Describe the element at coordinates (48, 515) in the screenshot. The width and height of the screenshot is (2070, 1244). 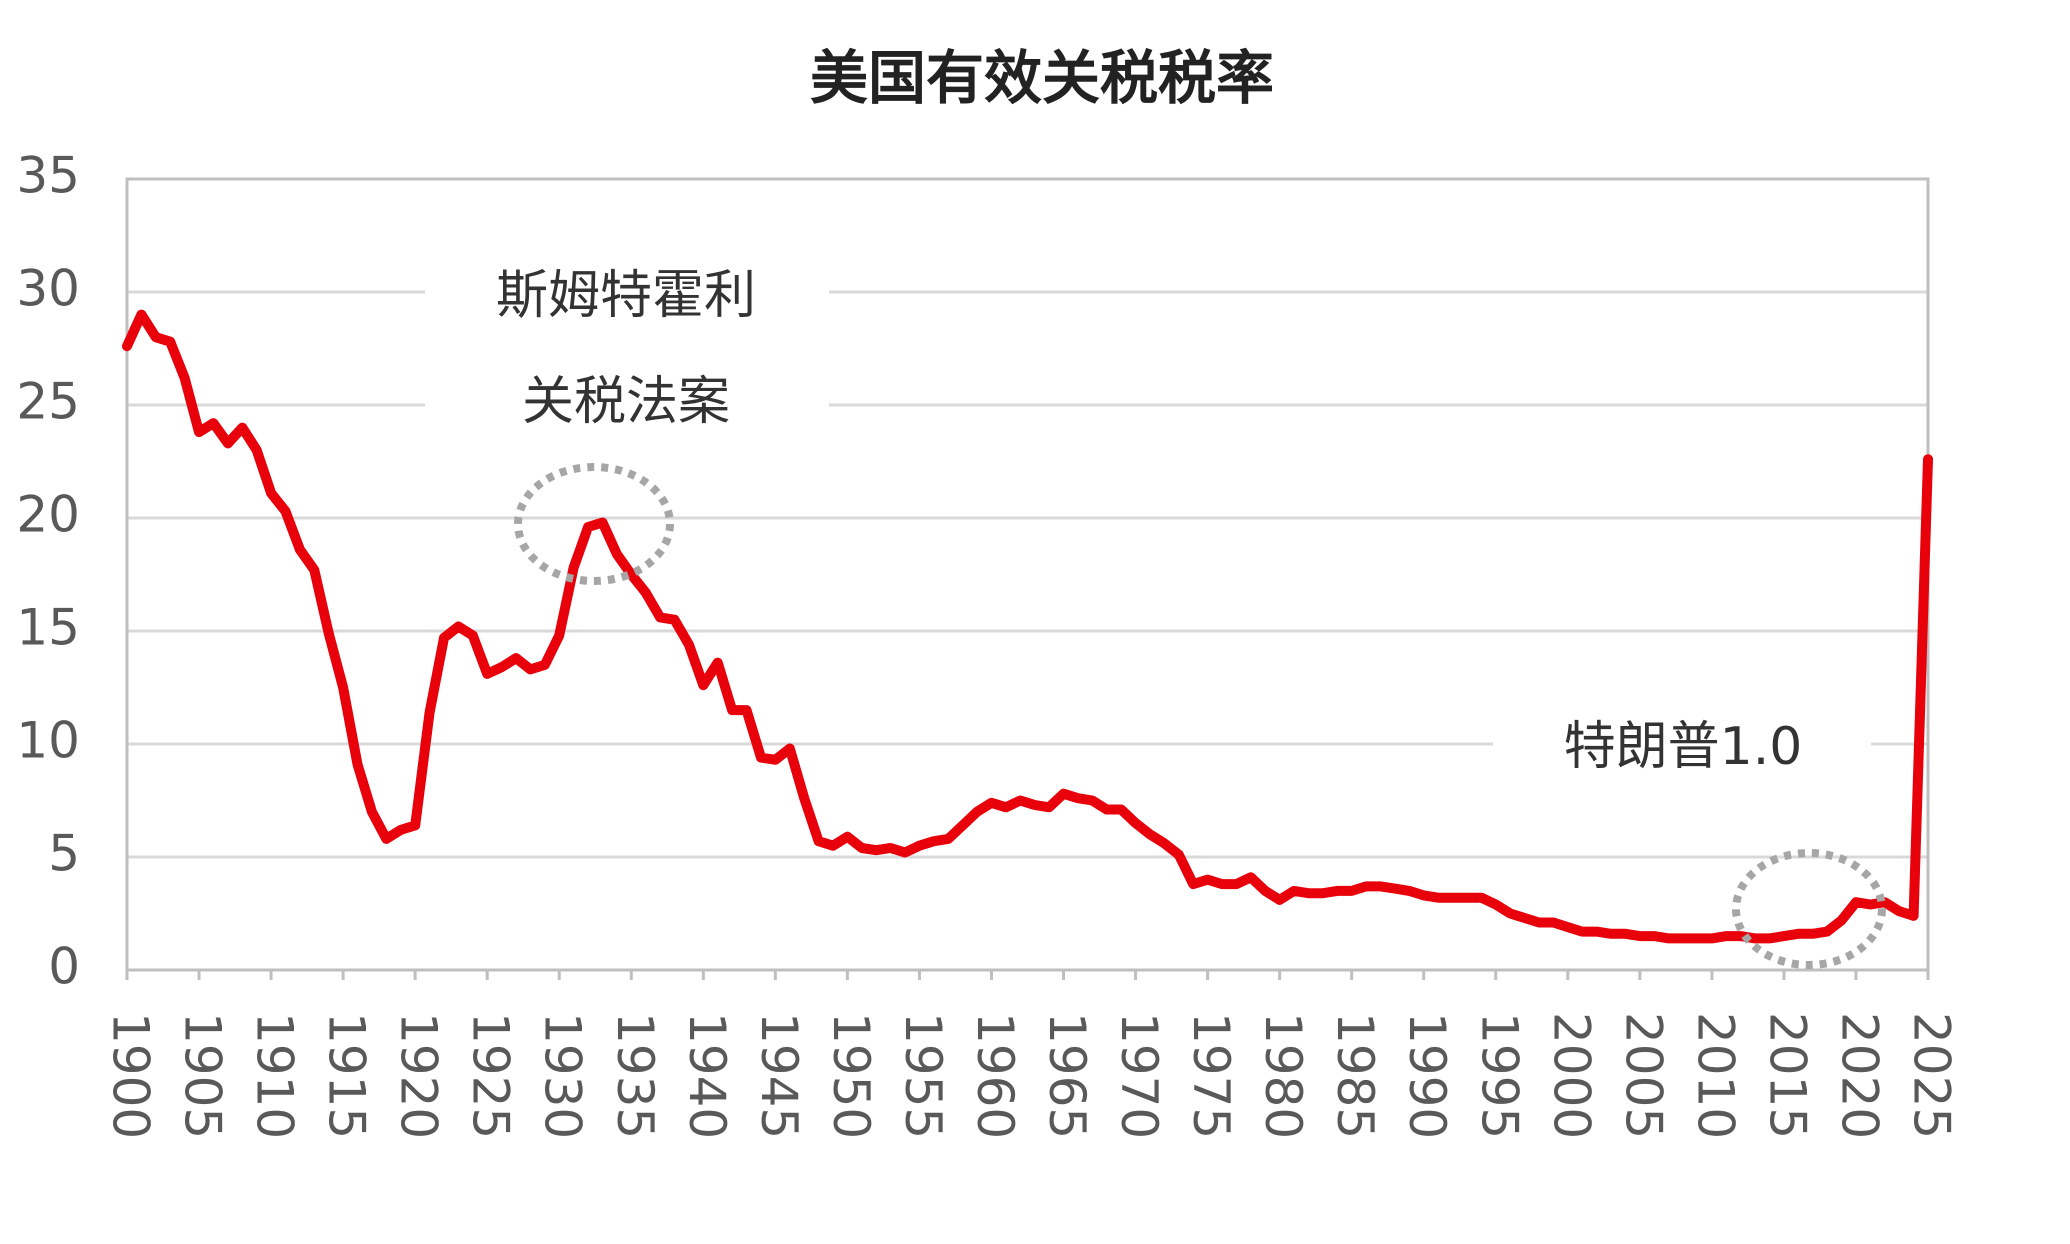
I see `y-tick-label: 20` at that location.